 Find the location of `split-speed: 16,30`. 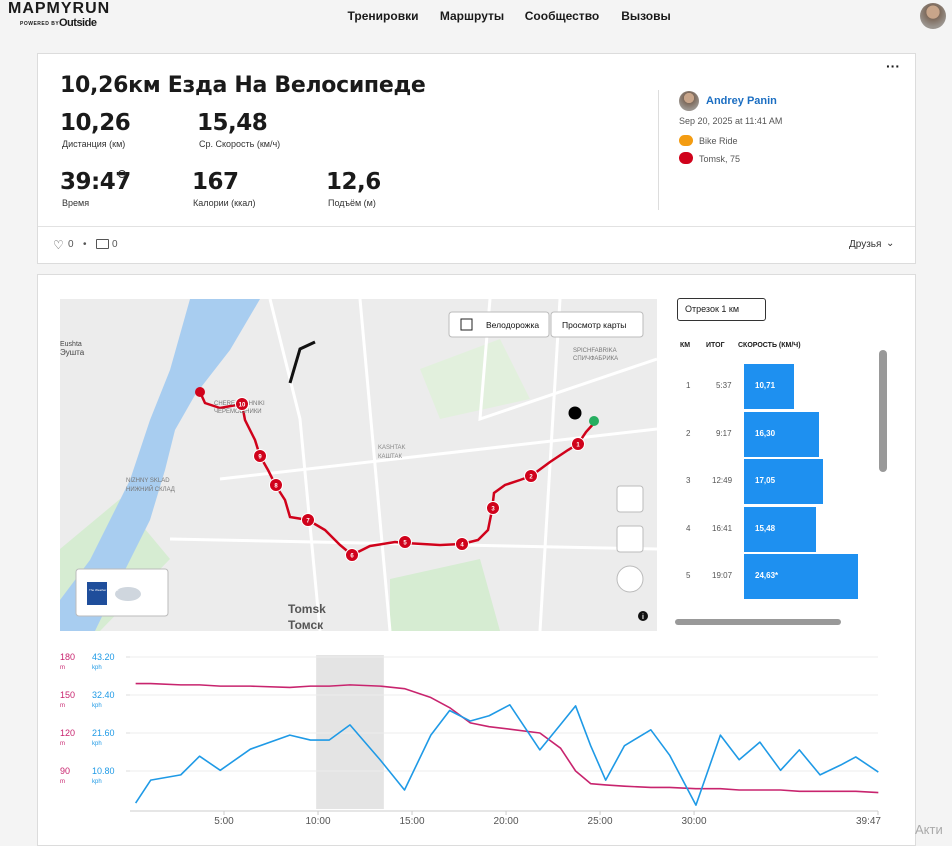

split-speed: 16,30 is located at coordinates (765, 433).